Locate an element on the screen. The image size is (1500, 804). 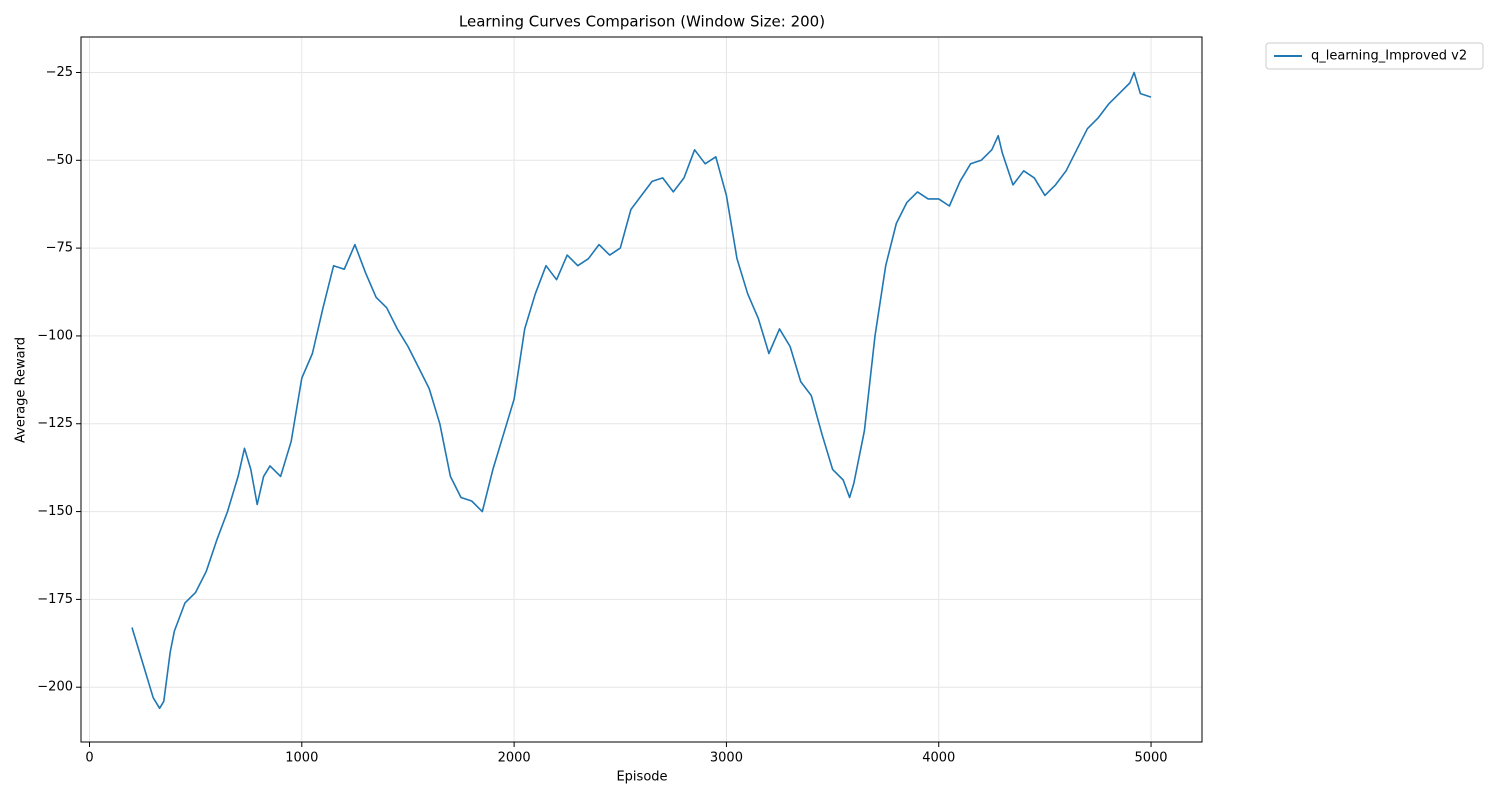
y-tick-label: −50 is located at coordinates (59, 160).